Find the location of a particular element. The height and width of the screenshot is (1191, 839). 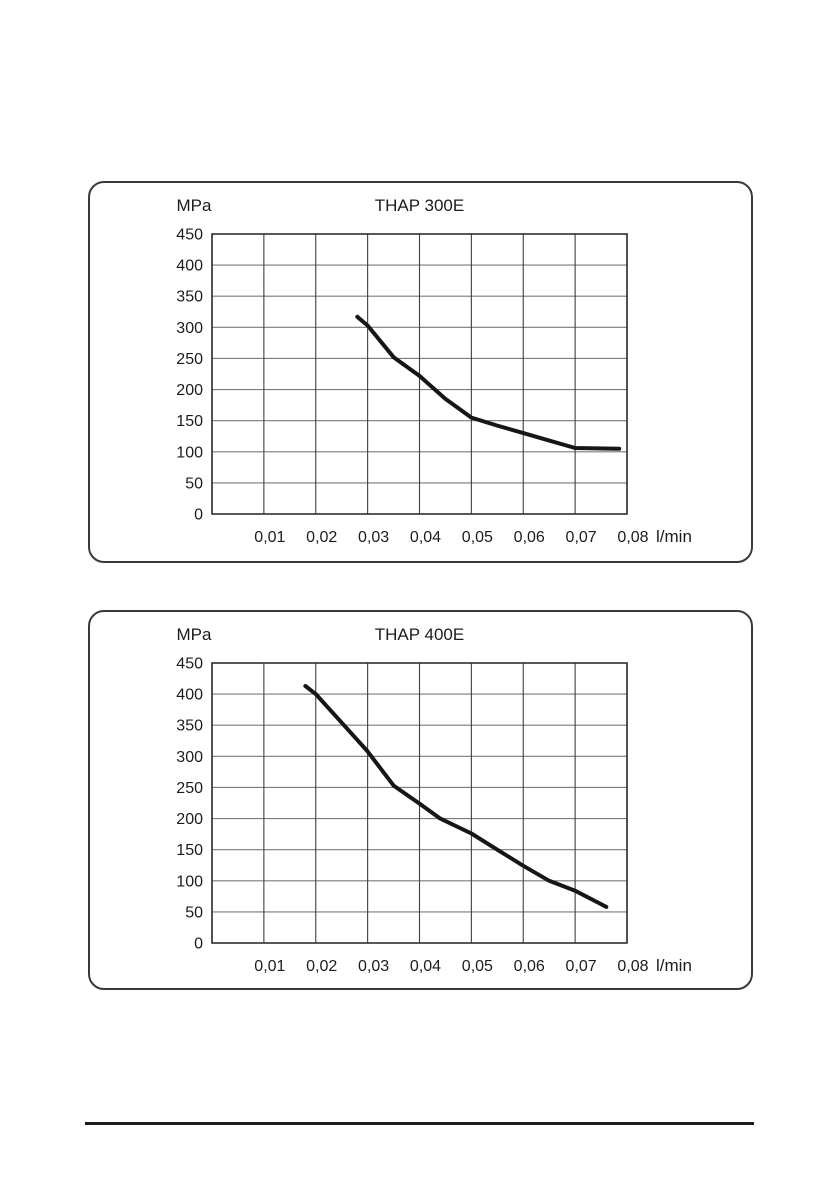

footer-divider-line is located at coordinates (419, 1123).